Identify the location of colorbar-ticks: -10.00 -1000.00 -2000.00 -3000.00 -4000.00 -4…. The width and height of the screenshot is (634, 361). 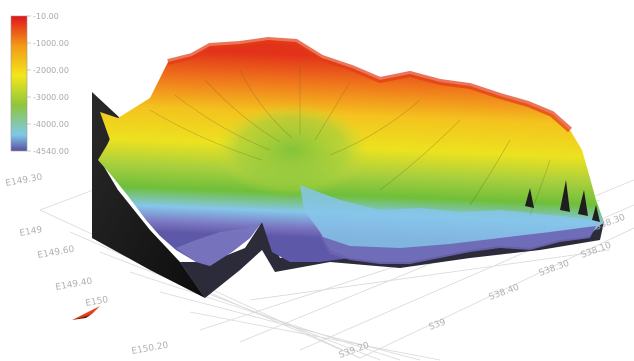
(48, 84).